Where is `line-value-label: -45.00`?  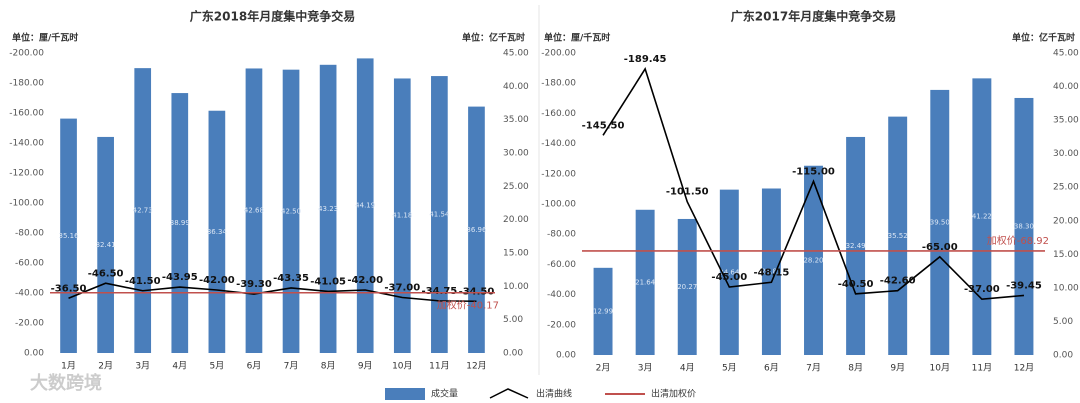
line-value-label: -45.00 is located at coordinates (729, 277).